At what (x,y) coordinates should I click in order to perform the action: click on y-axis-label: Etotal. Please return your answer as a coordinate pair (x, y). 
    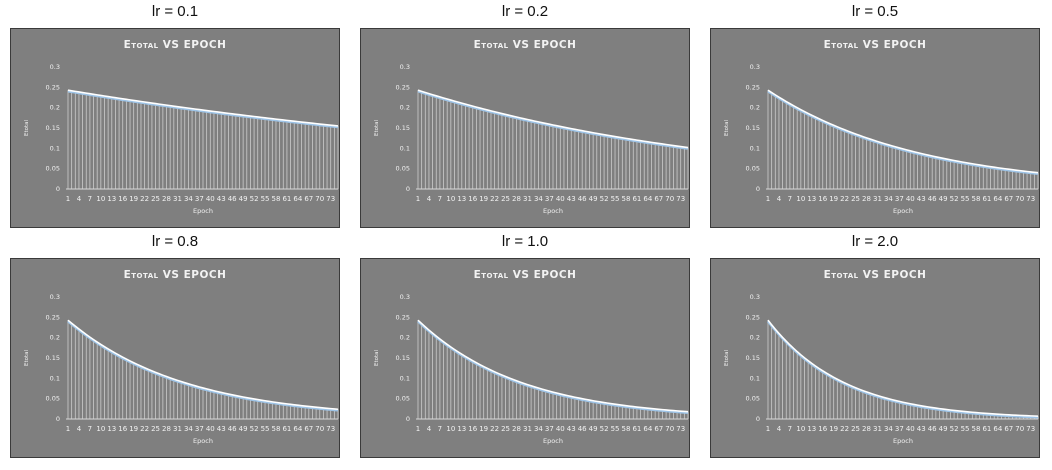
    Looking at the image, I should click on (27, 358).